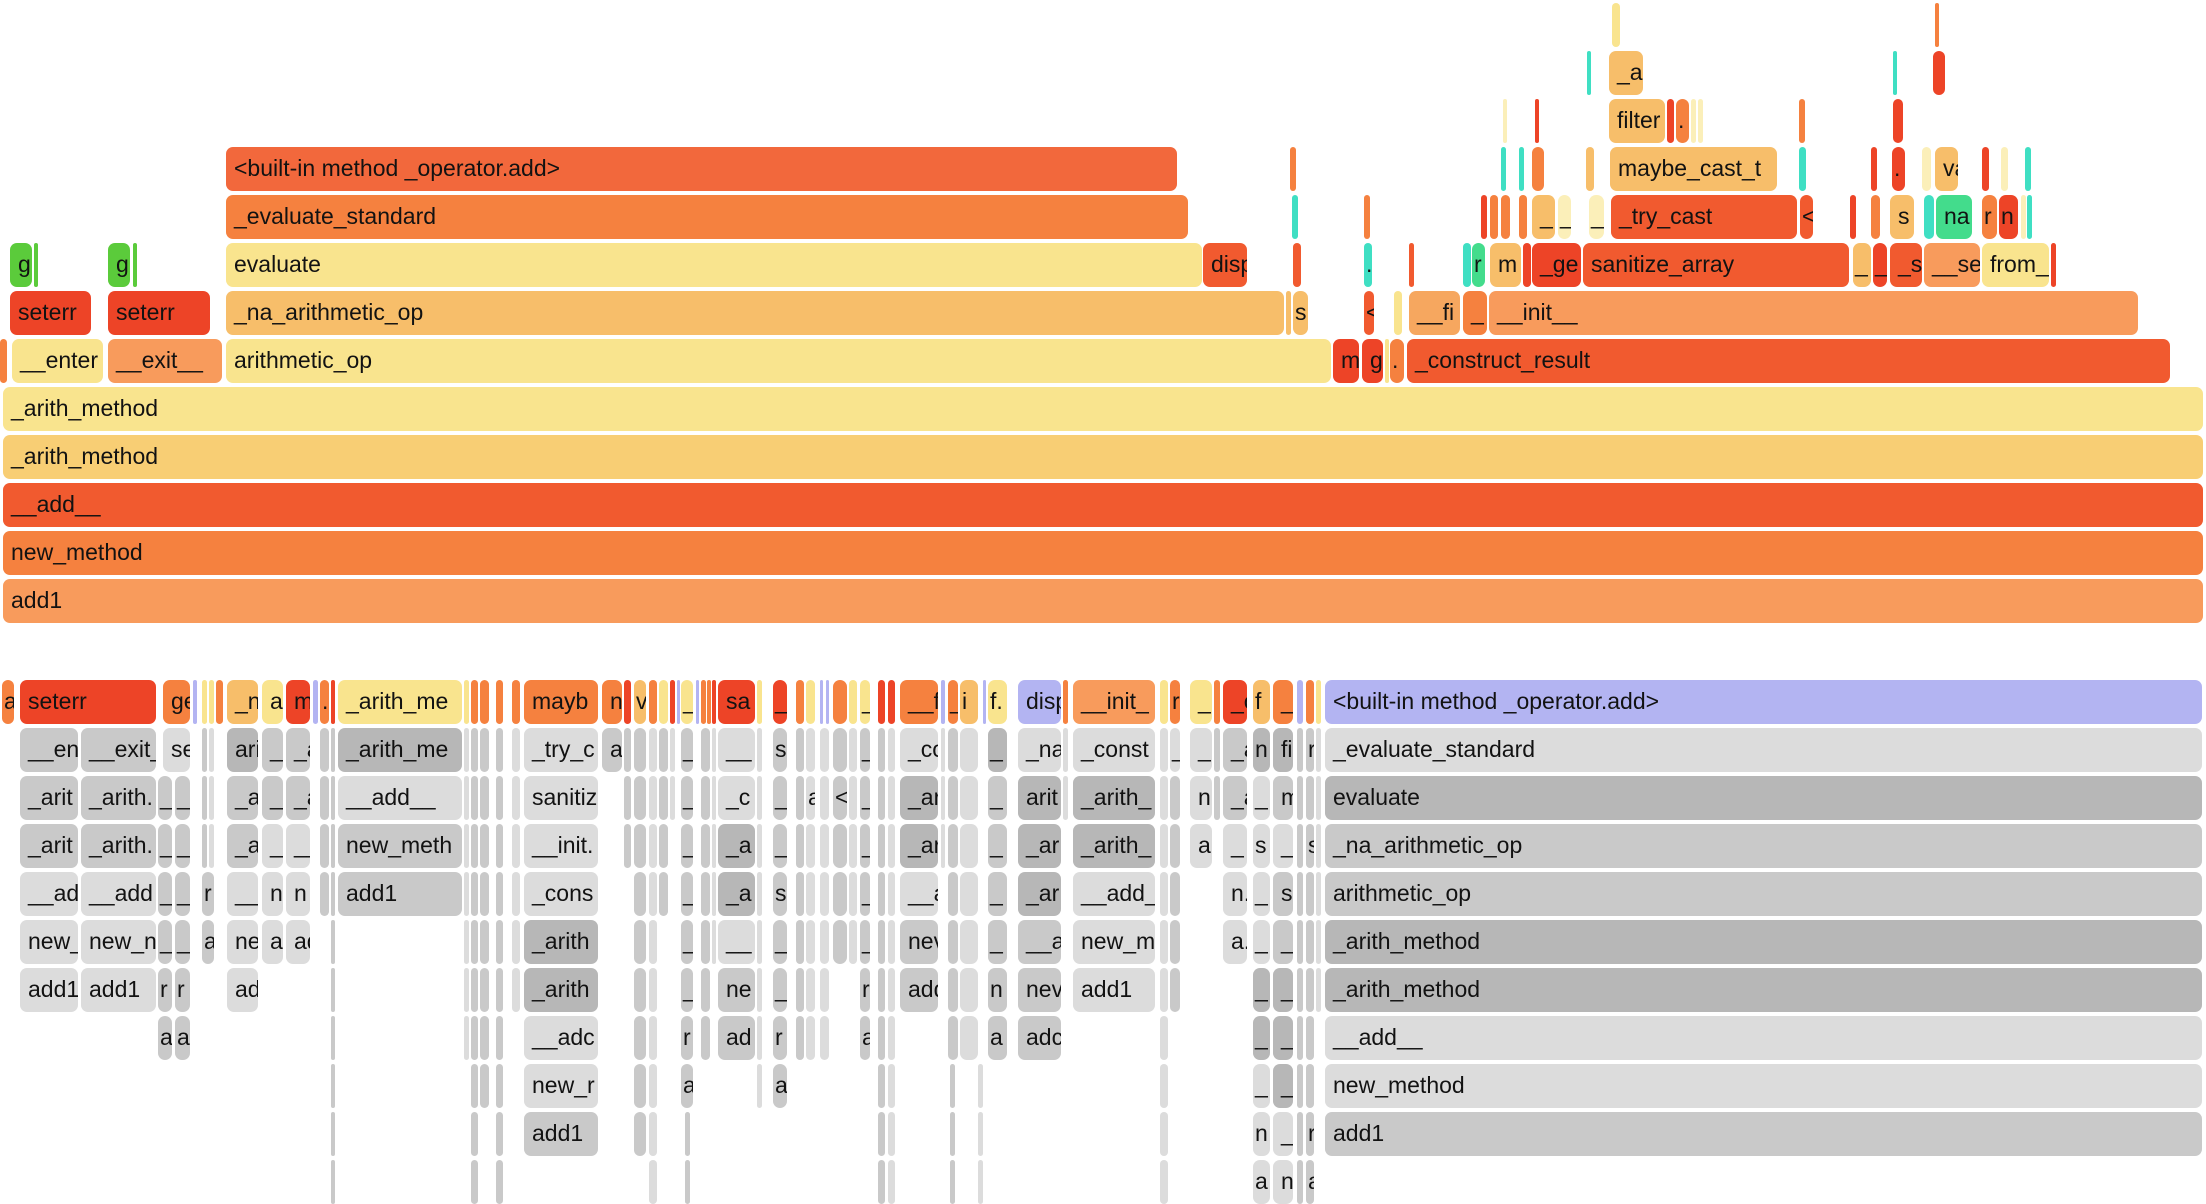 This screenshot has width=2206, height=1204. Describe the element at coordinates (242, 990) in the screenshot. I see `caller-frame-ad: ad` at that location.